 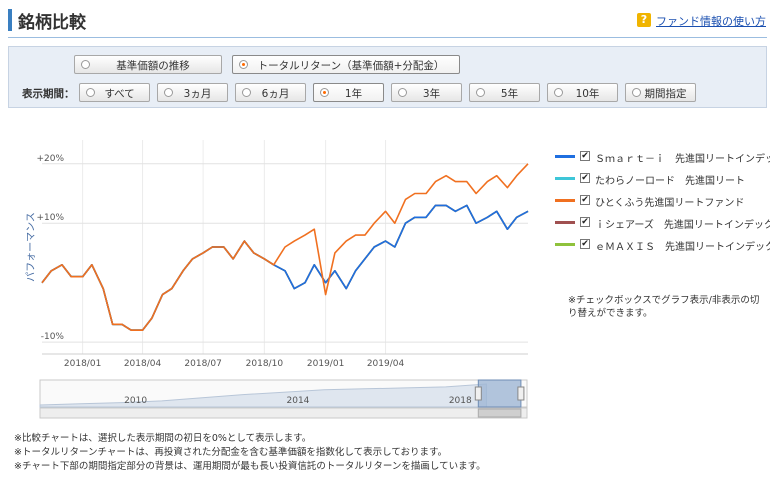 What do you see at coordinates (283, 413) in the screenshot?
I see `navigator-scrollbar` at bounding box center [283, 413].